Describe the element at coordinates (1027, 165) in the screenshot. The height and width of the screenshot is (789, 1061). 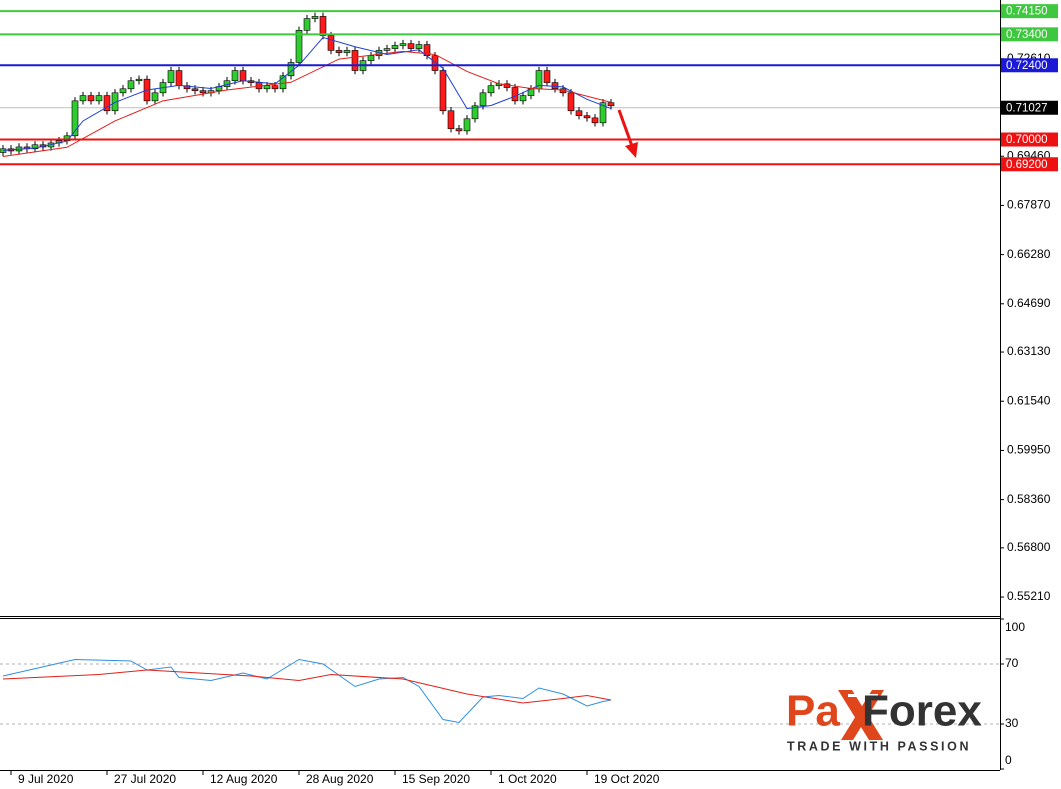
I see `level-label: 0.69200` at that location.